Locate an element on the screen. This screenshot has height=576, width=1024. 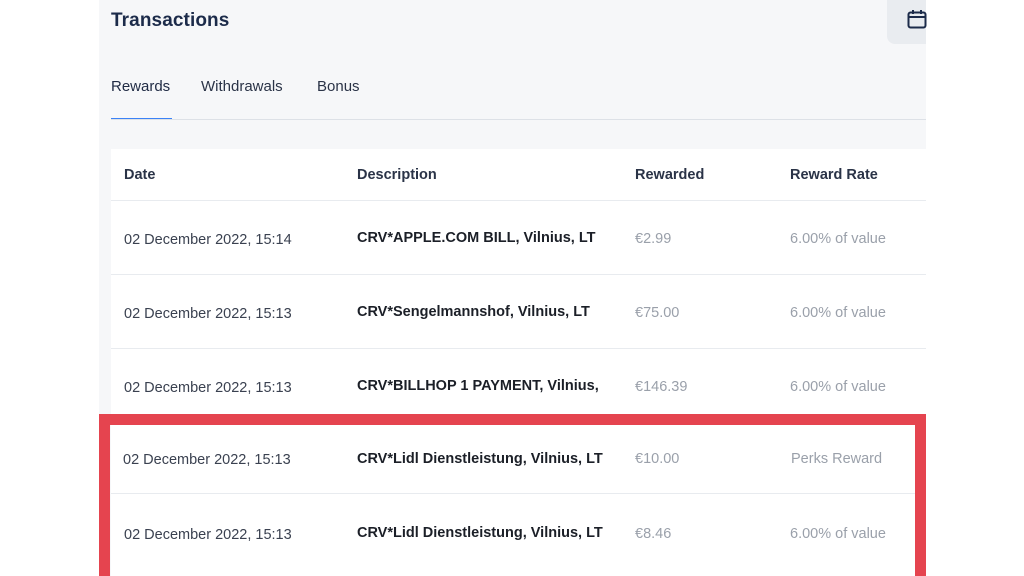
tab-rewards: Rewards is located at coordinates (140, 99).